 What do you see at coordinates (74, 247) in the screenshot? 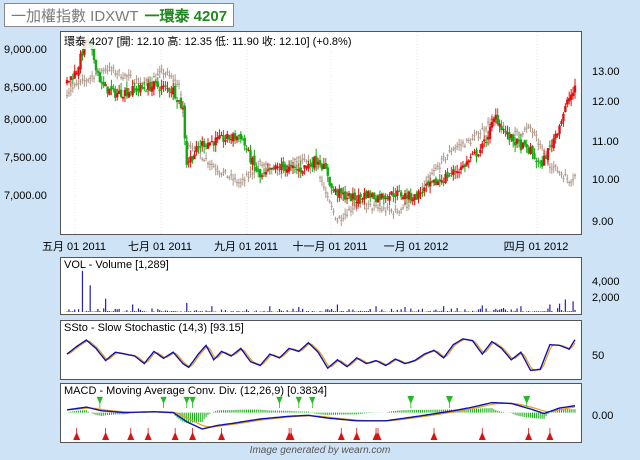
I see `x-axis-tick: 五月 01 2011` at bounding box center [74, 247].